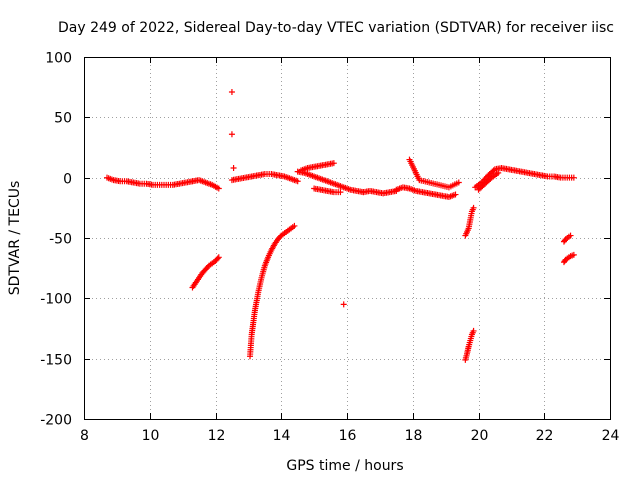 The height and width of the screenshot is (480, 640). What do you see at coordinates (568, 258) in the screenshot?
I see `series-arc-lowest-22.7` at bounding box center [568, 258].